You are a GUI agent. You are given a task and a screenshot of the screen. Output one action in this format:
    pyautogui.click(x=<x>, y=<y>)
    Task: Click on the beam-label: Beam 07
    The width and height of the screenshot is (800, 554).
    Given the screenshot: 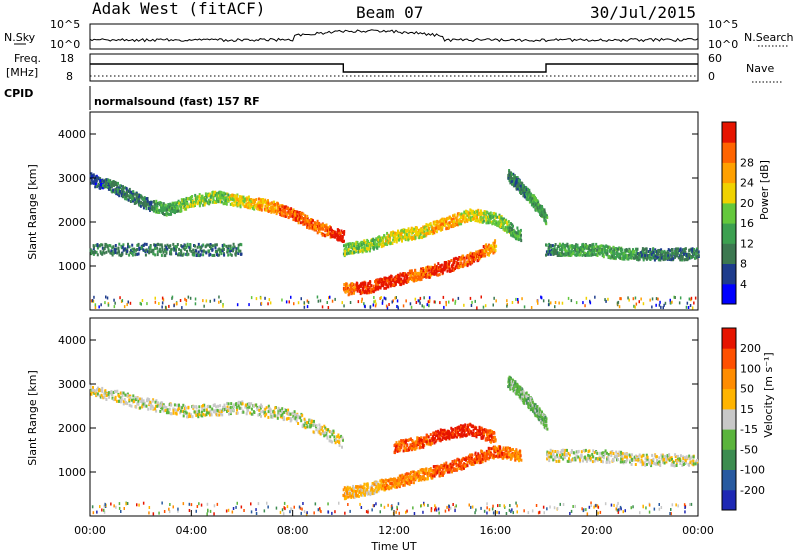 What is the action you would take?
    pyautogui.click(x=389, y=12)
    